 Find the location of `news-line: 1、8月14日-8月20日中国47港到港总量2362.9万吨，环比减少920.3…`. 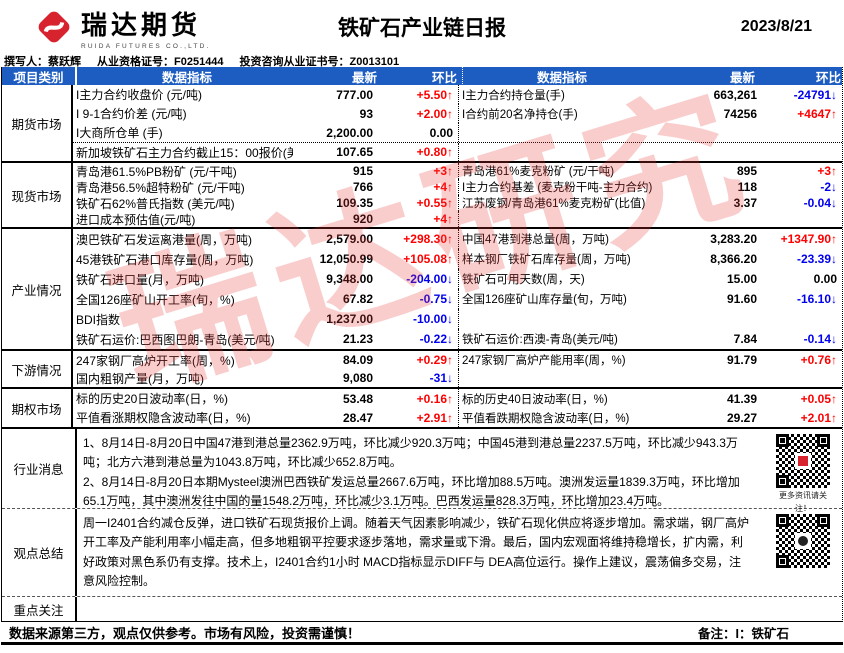

news-line: 1、8月14日-8月20日中国47港到港总量2362.9万吨，环比减少920.3… is located at coordinates (410, 453).